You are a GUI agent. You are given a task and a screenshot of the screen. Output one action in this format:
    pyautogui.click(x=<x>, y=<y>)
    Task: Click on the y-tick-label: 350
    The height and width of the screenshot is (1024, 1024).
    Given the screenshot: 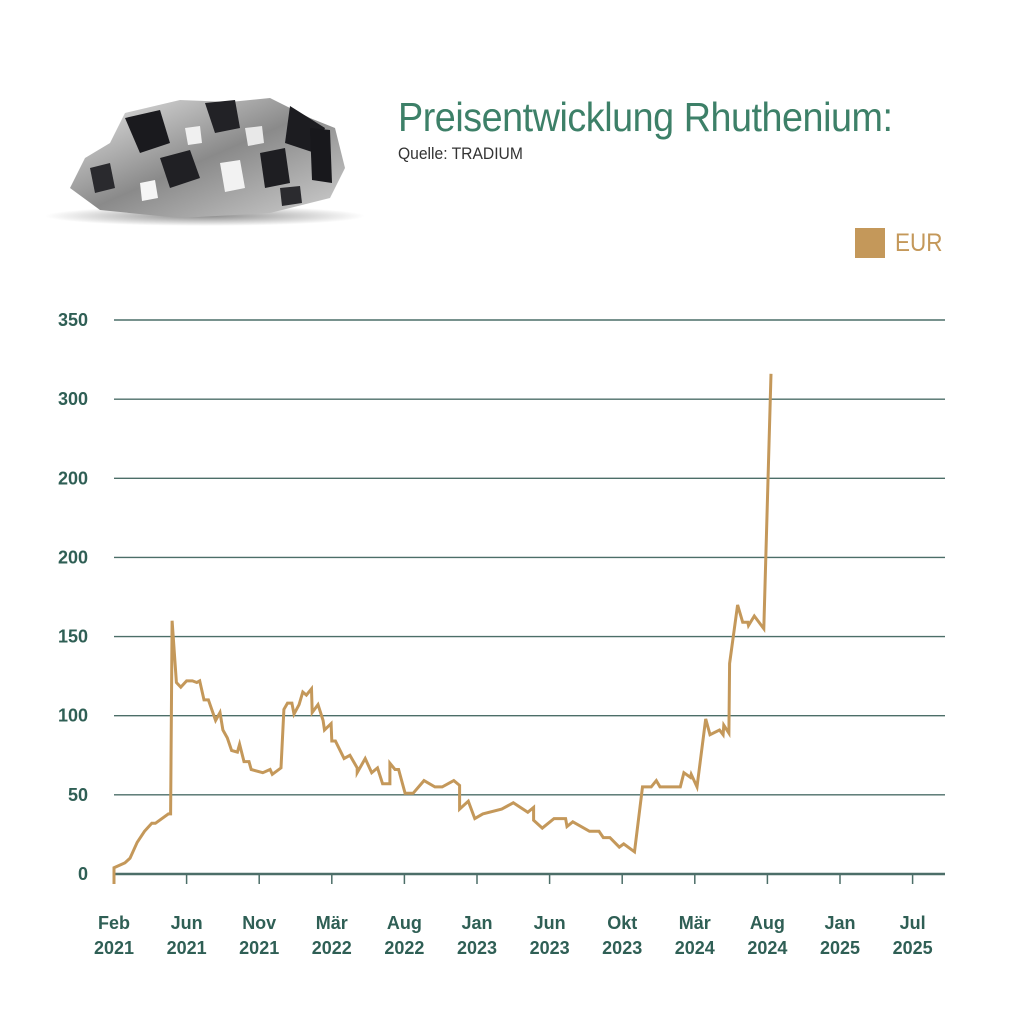 What is the action you would take?
    pyautogui.click(x=73, y=320)
    